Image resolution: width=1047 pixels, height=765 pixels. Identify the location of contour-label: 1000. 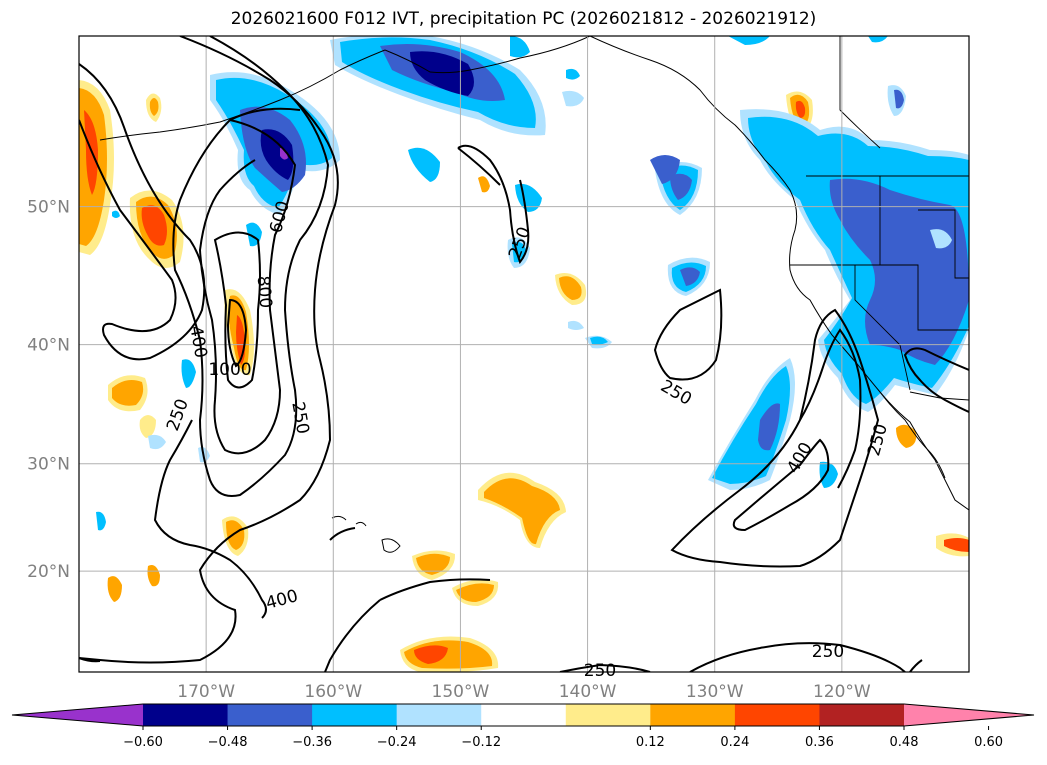
(229, 370).